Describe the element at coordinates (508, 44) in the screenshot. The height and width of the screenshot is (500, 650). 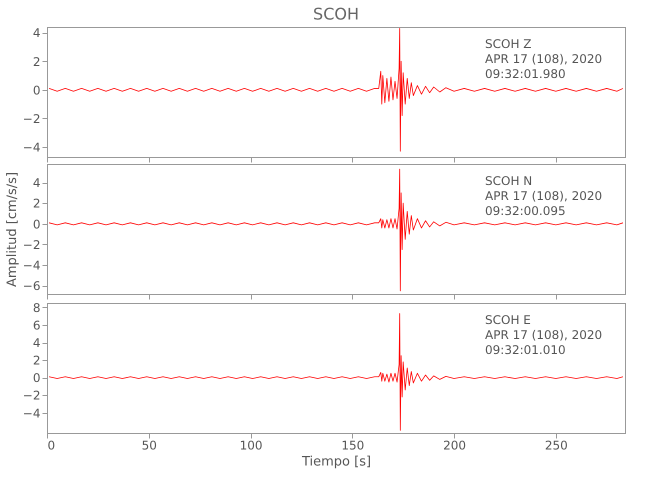
I see `annotation: SCOH Z` at that location.